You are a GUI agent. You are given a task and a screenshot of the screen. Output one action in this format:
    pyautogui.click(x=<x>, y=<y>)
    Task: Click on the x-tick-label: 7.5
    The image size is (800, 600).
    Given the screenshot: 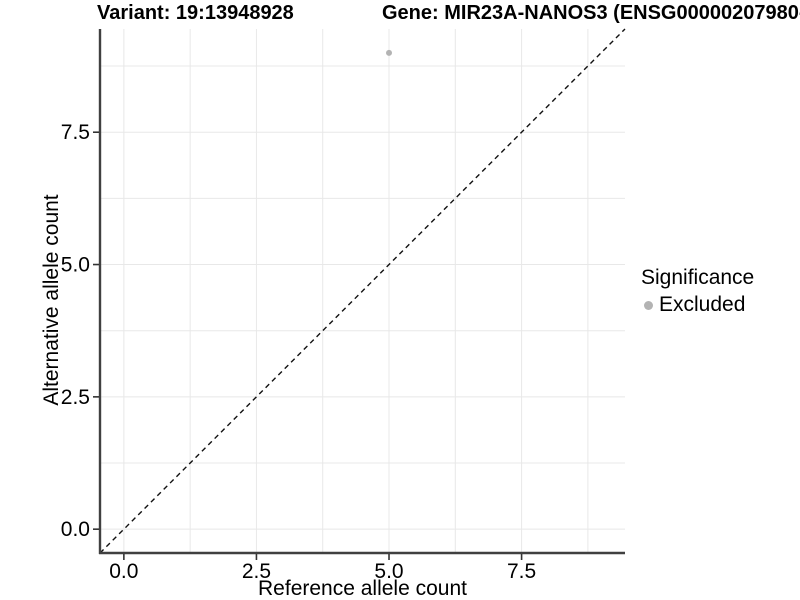 What is the action you would take?
    pyautogui.click(x=521, y=571)
    